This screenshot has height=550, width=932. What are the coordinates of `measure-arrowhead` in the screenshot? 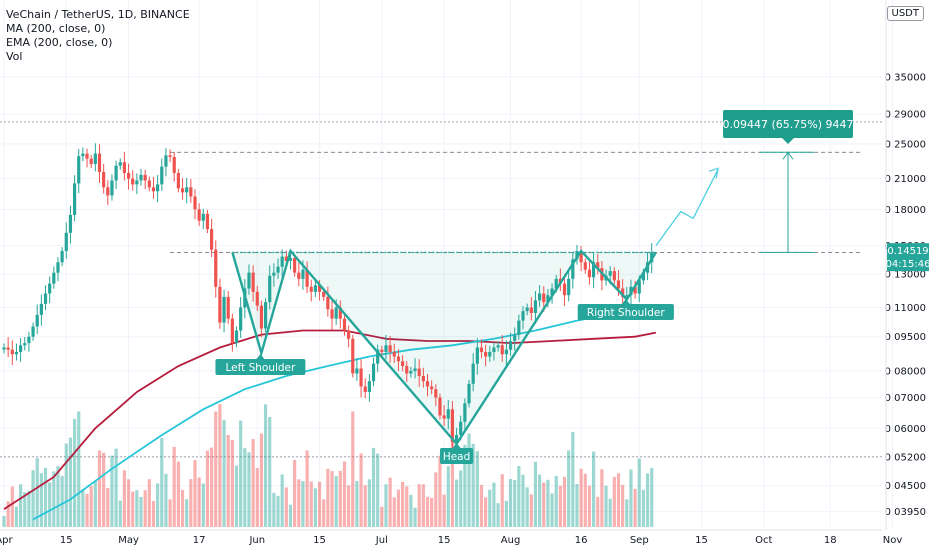 It's located at (788, 155).